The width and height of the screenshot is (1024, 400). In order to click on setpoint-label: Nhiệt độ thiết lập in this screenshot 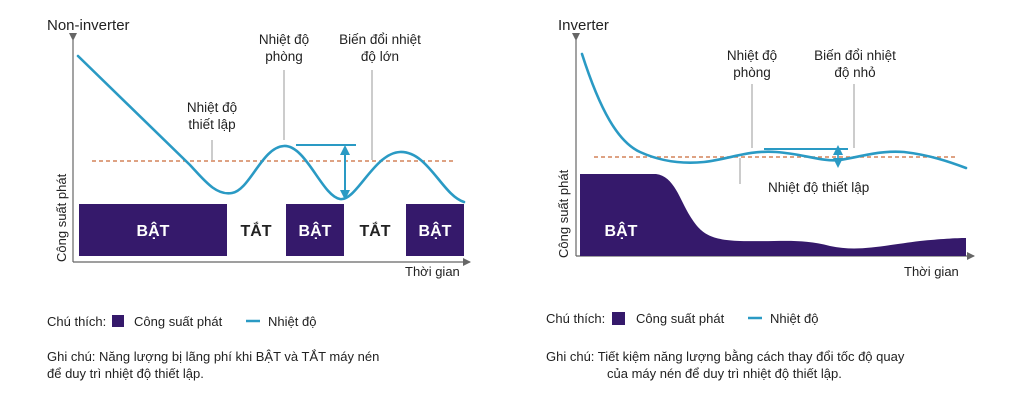, I will do `click(818, 187)`.